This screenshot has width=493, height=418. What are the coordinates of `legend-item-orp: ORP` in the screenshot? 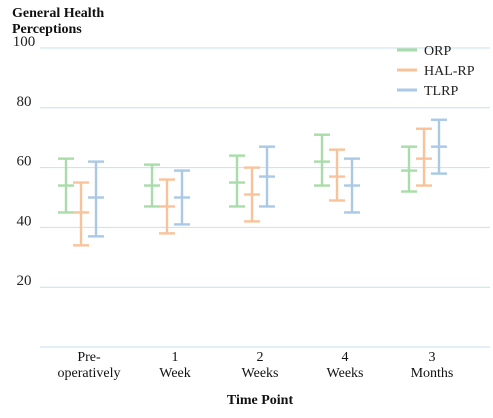 It's located at (424, 51).